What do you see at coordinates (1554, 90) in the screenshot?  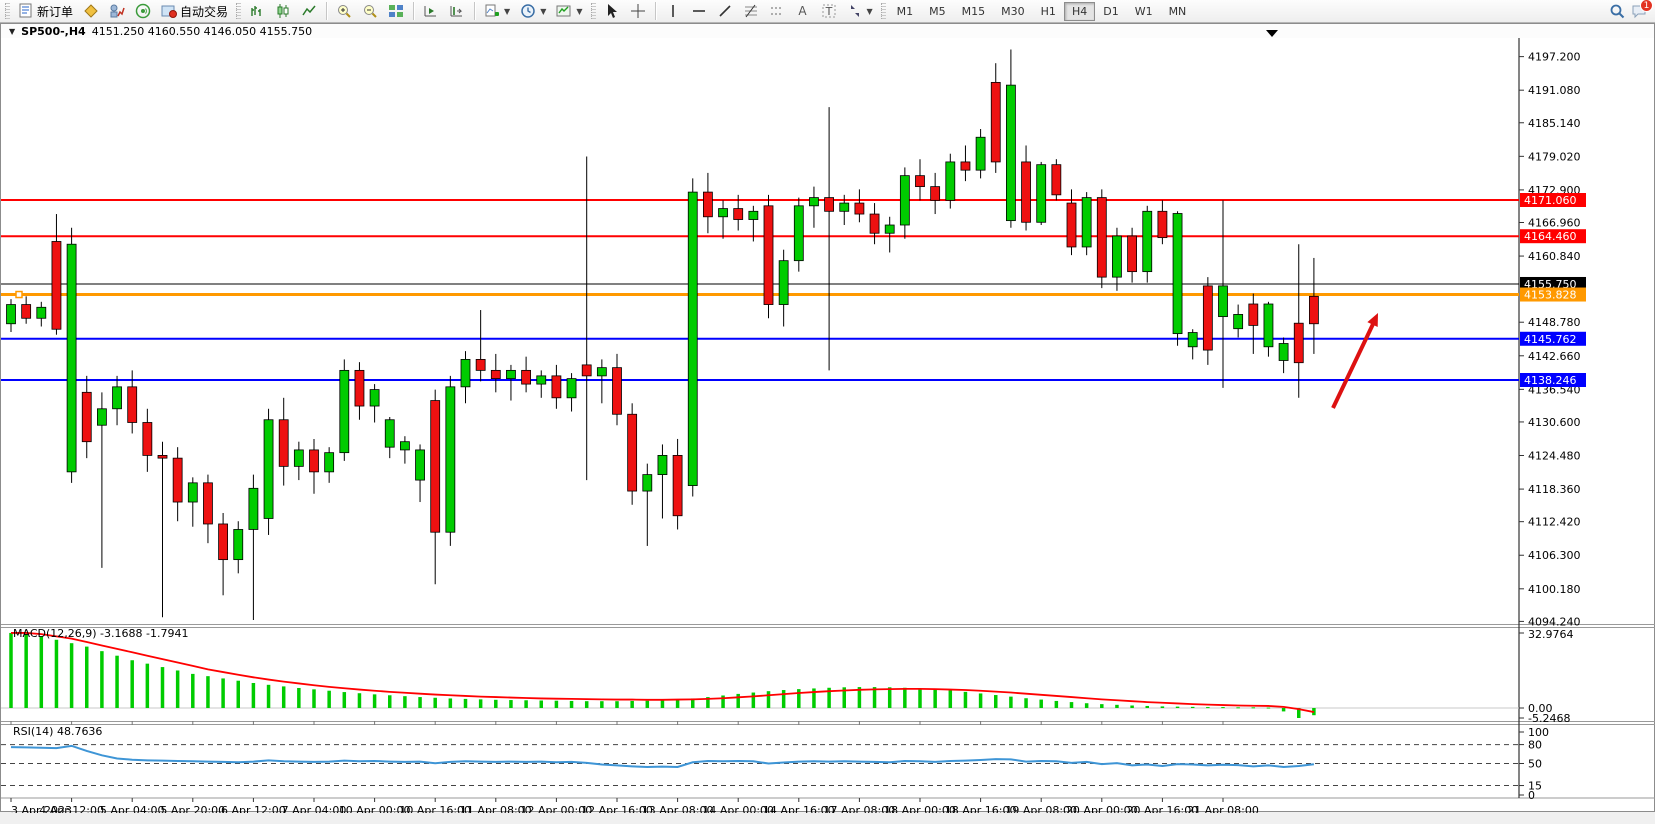 I see `svg-text: 4191.080` at bounding box center [1554, 90].